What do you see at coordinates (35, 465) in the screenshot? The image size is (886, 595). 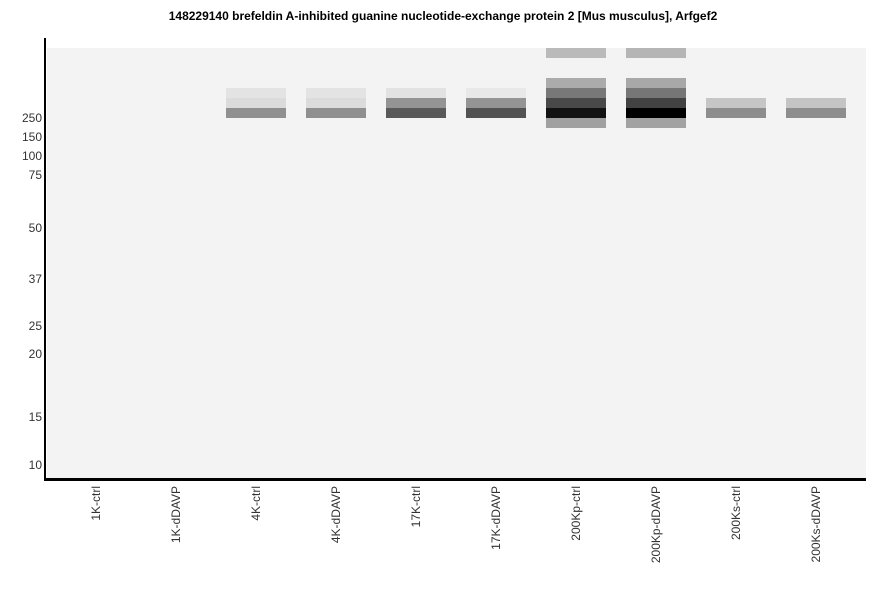 I see `y-tick-label: 10` at bounding box center [35, 465].